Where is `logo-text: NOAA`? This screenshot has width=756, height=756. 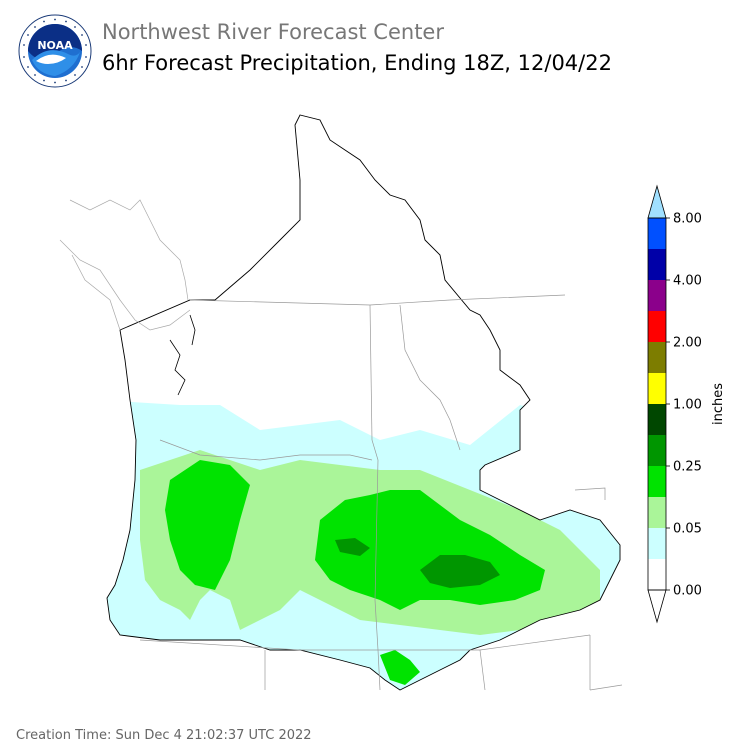
logo-text: NOAA is located at coordinates (55, 45).